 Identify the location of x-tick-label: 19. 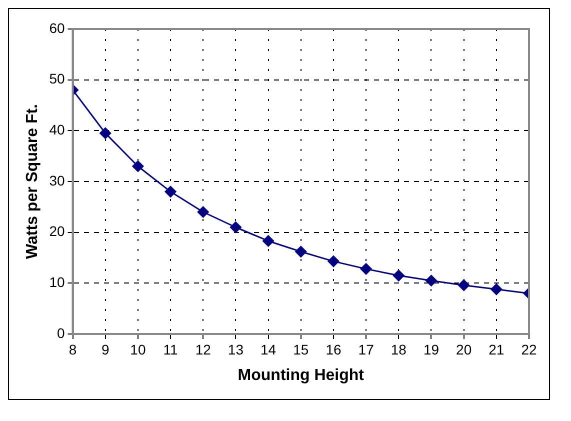
(431, 349).